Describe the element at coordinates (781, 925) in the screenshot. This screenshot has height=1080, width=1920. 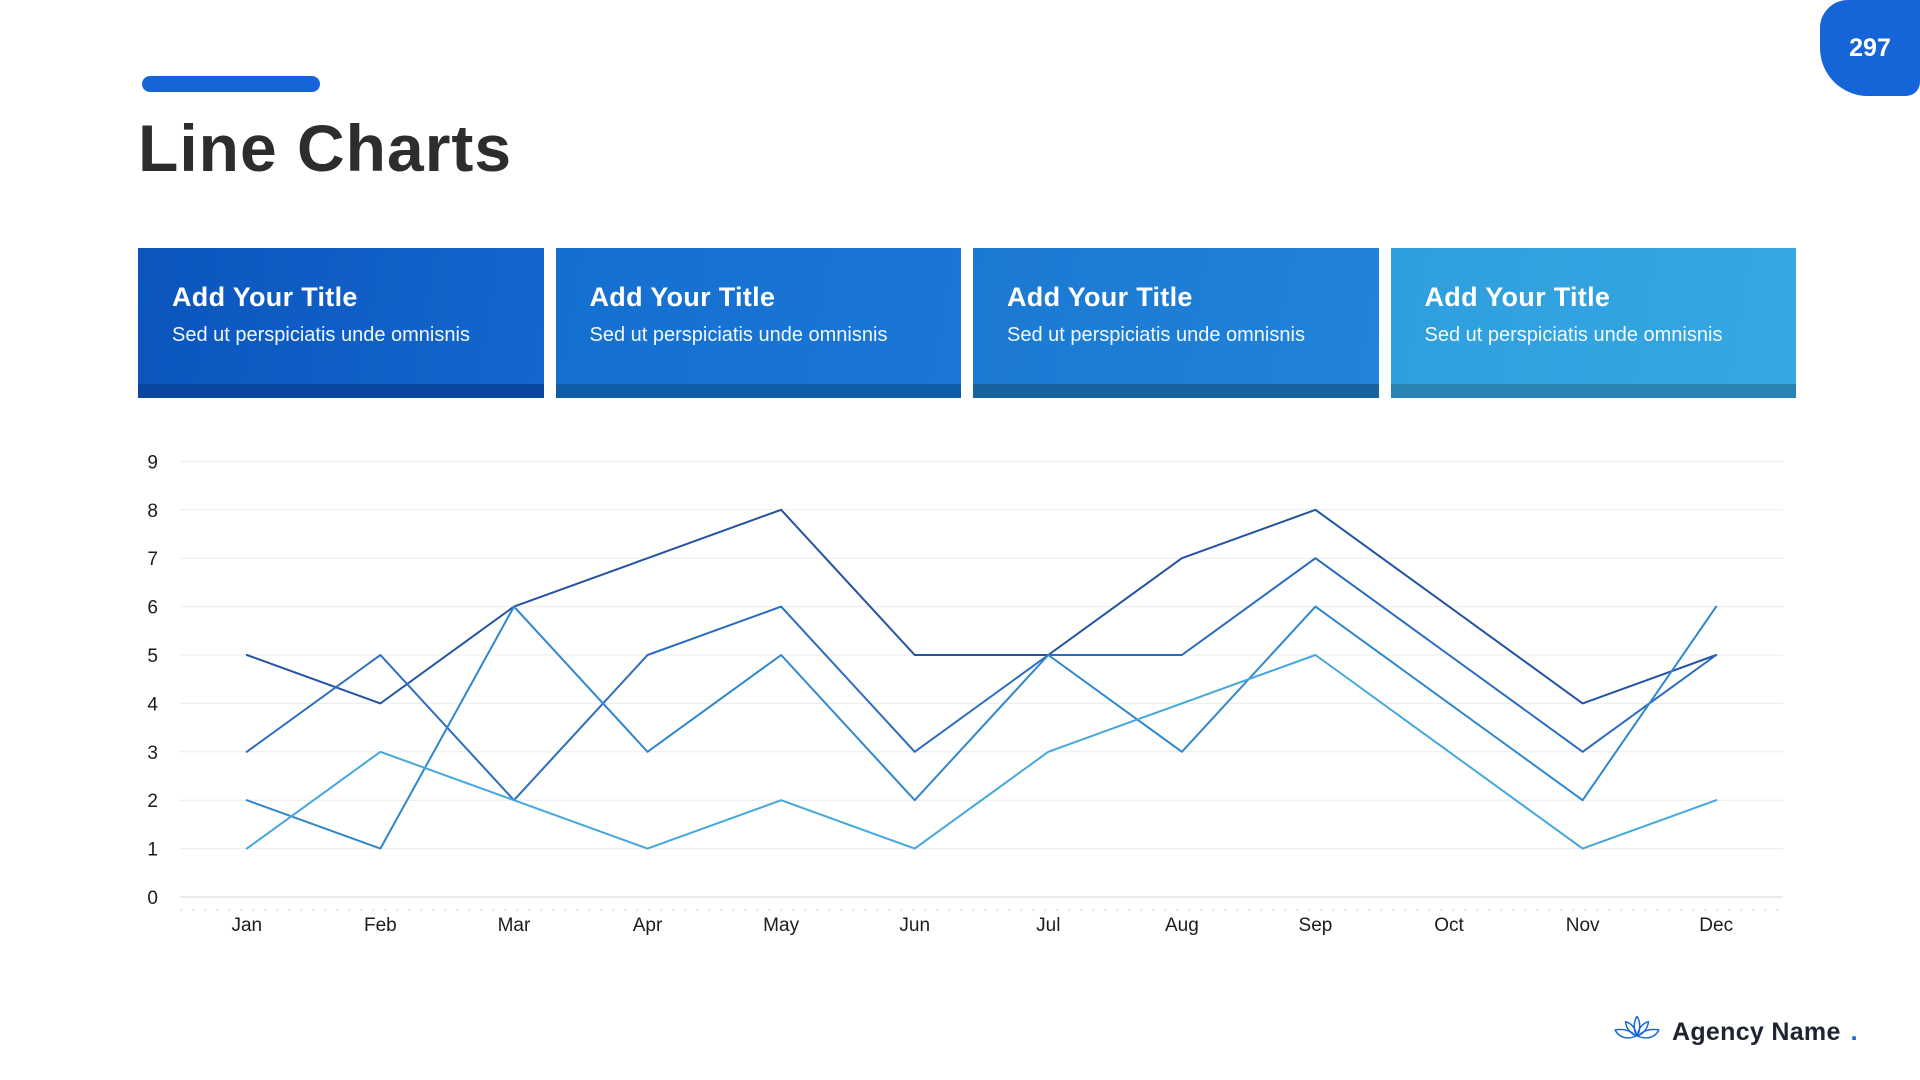
I see `x-axis-label: May` at that location.